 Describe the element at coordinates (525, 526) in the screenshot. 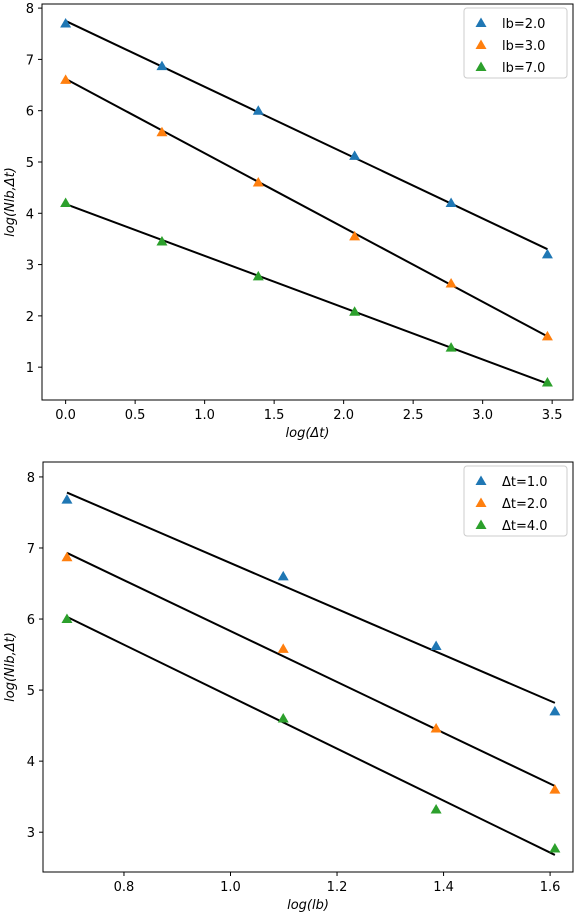

I see `legend-label: Δt=4.0` at that location.